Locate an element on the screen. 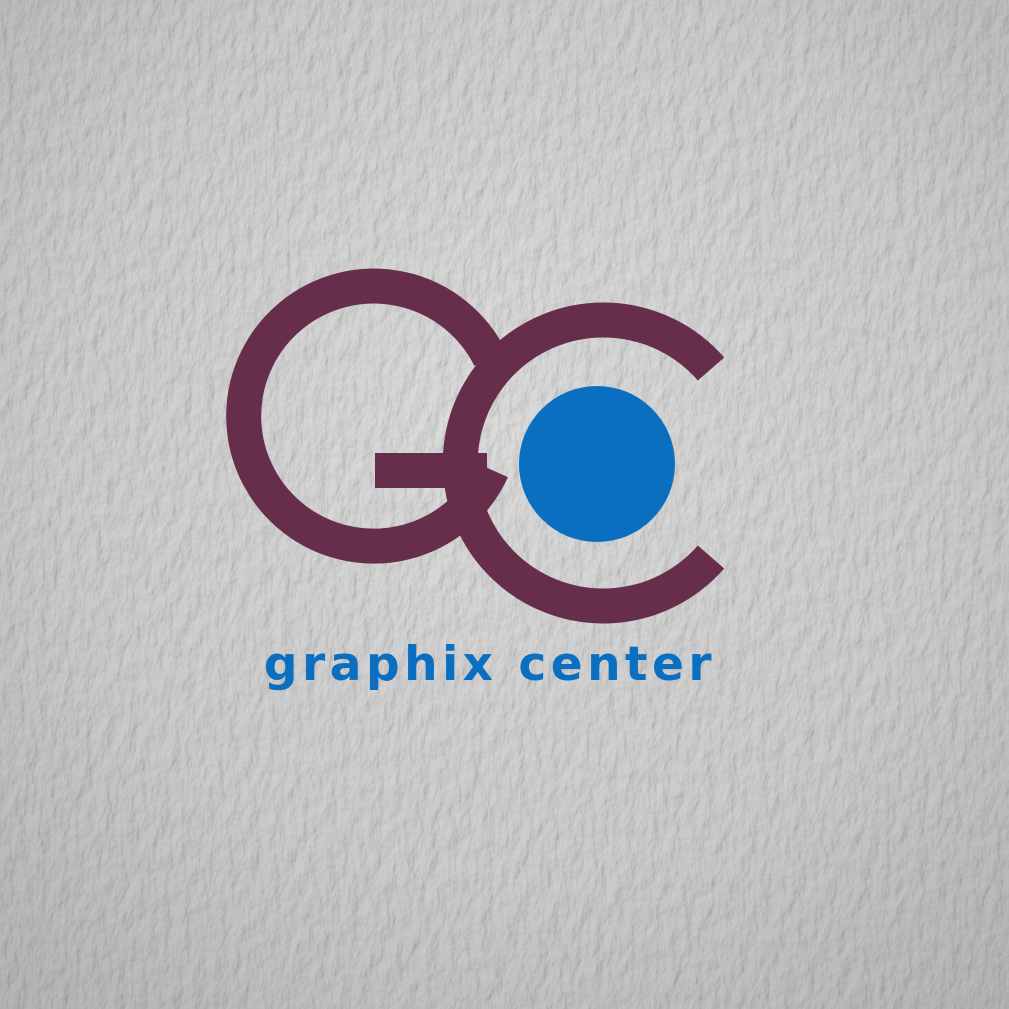  accent-dot is located at coordinates (597, 464).